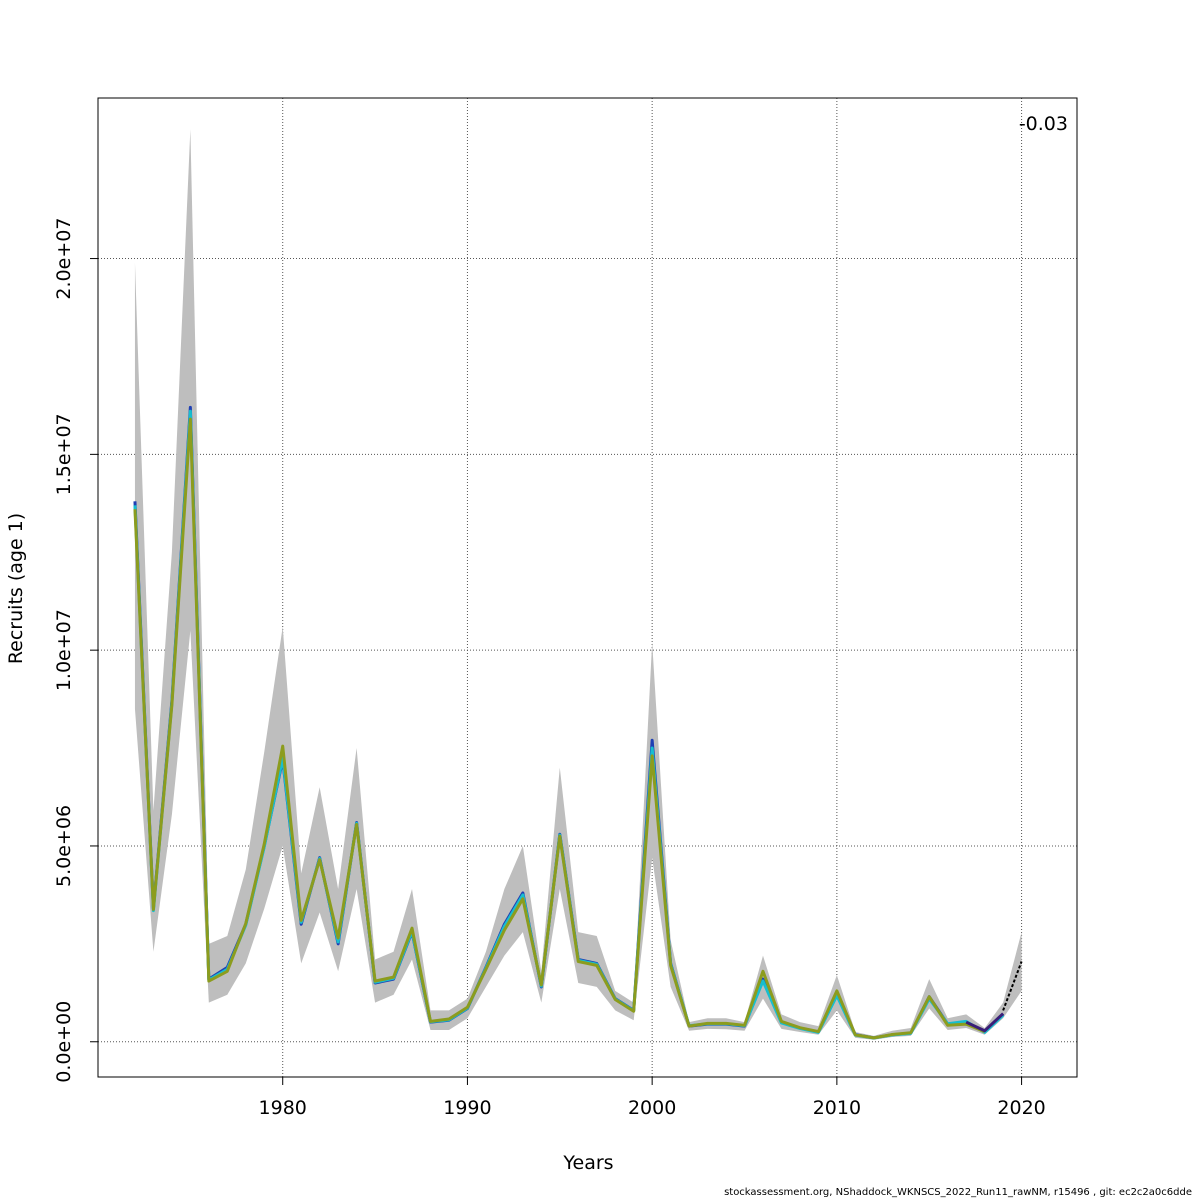  I want to click on x-tick-label: 2000, so click(652, 1108).